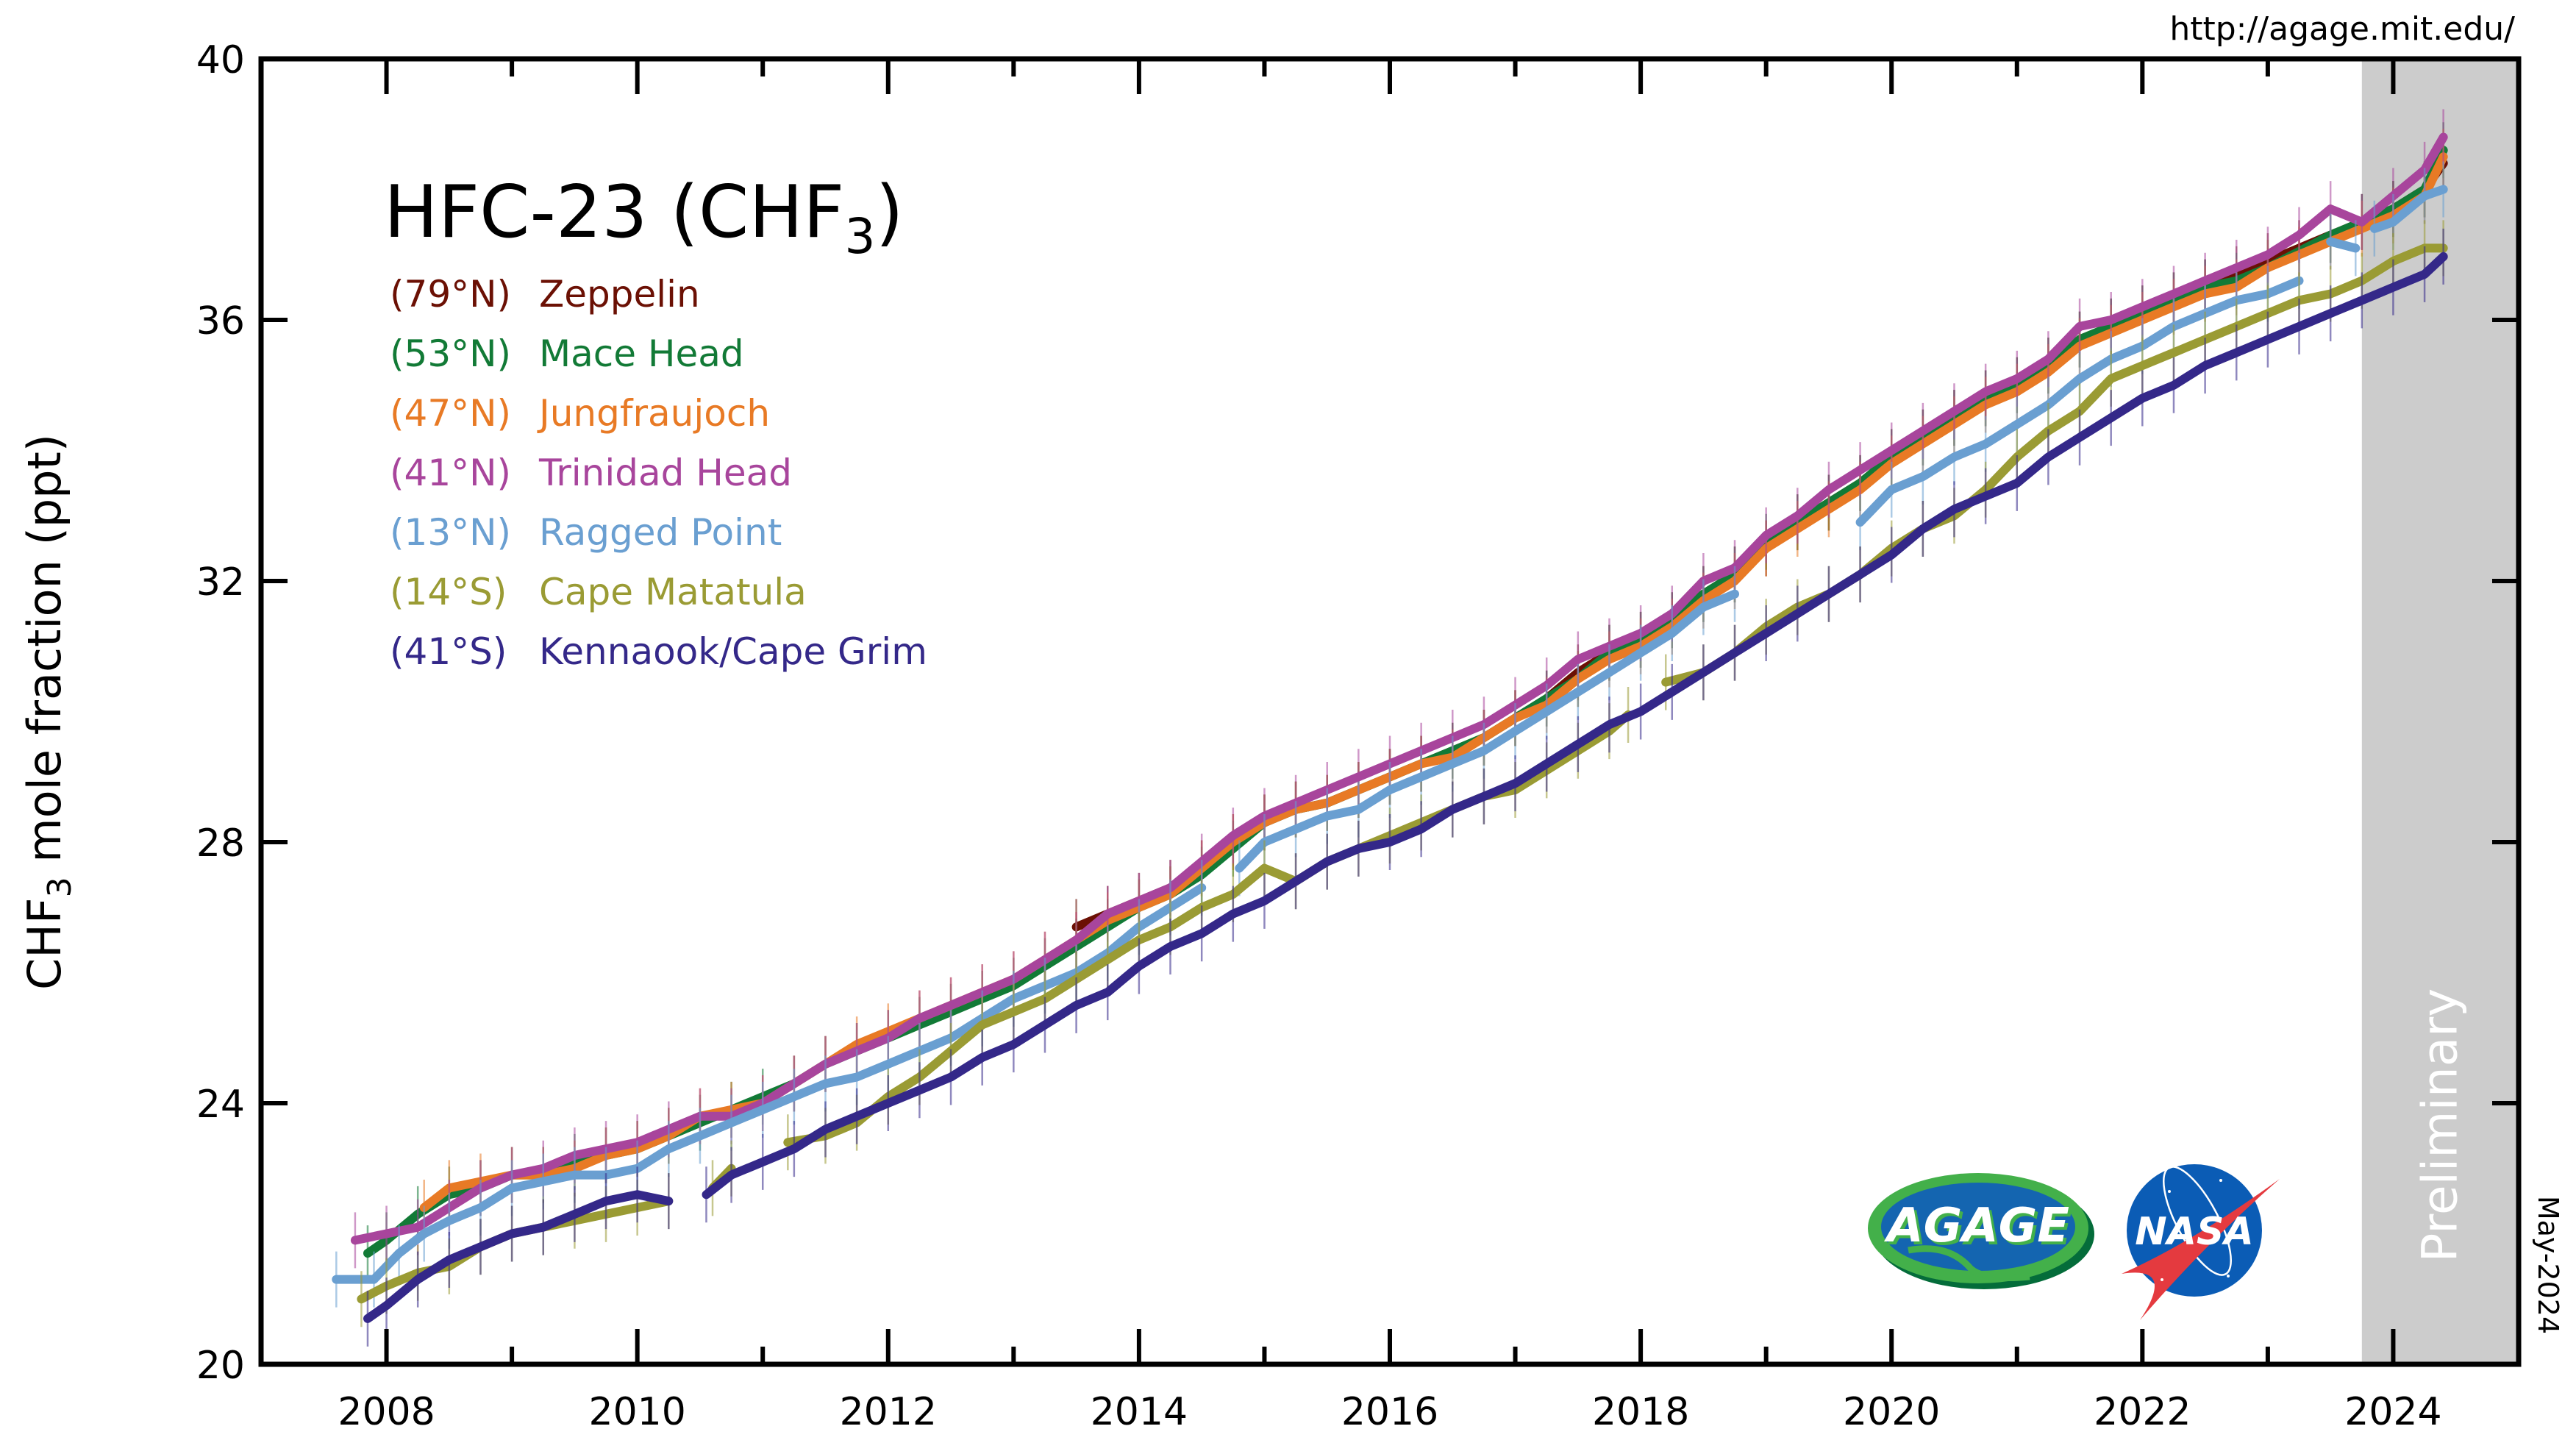 The image size is (2576, 1454). I want to click on chart-title-subscript: 3, so click(859, 236).